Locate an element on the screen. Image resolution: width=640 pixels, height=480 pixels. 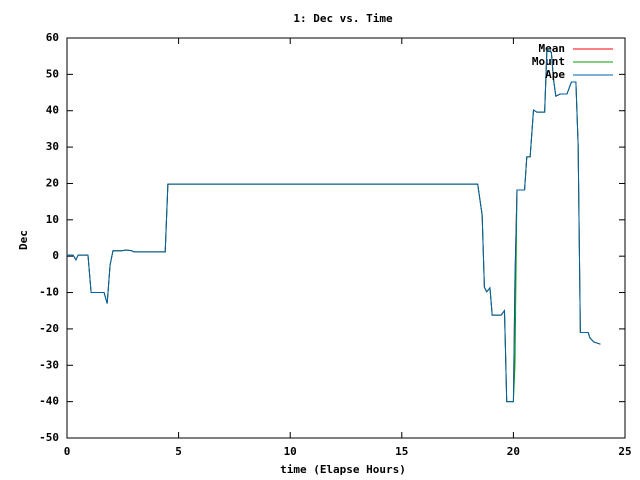
legend-label: Ape is located at coordinates (555, 74).